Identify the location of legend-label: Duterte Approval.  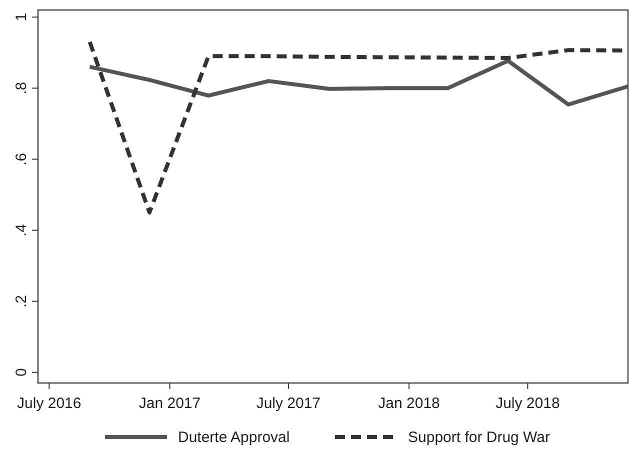
(234, 437).